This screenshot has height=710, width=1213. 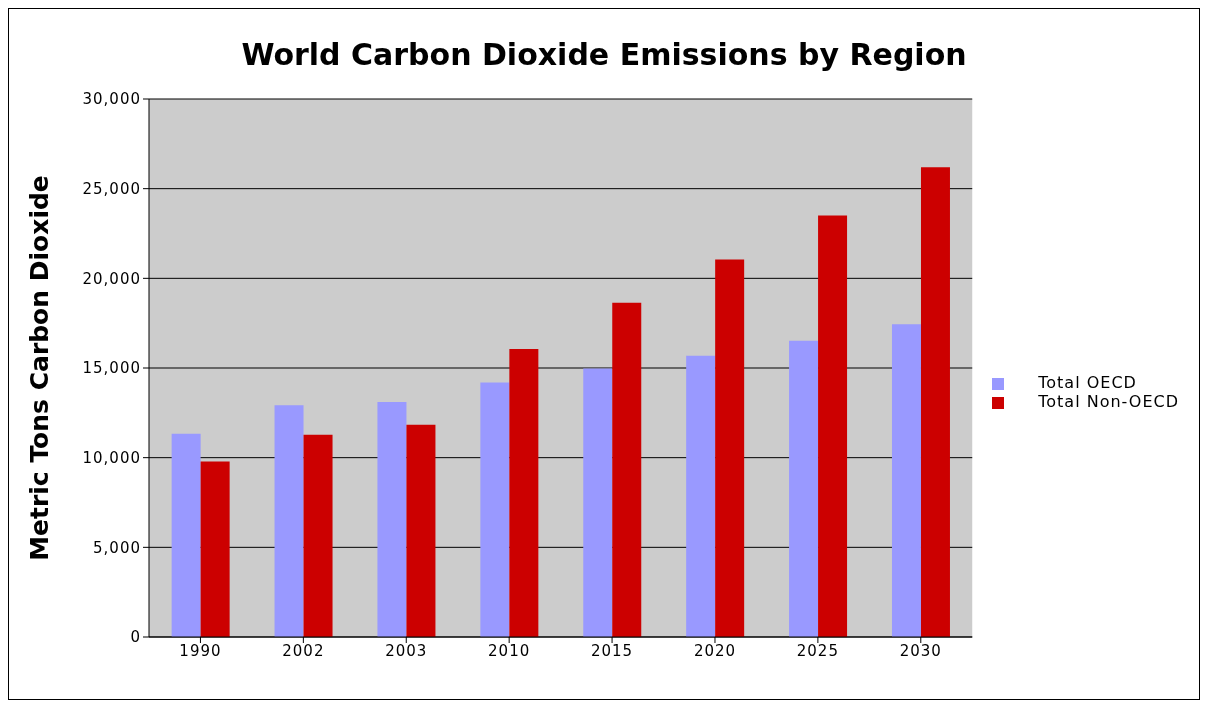 What do you see at coordinates (920, 650) in the screenshot?
I see `x-tick-label: 2030` at bounding box center [920, 650].